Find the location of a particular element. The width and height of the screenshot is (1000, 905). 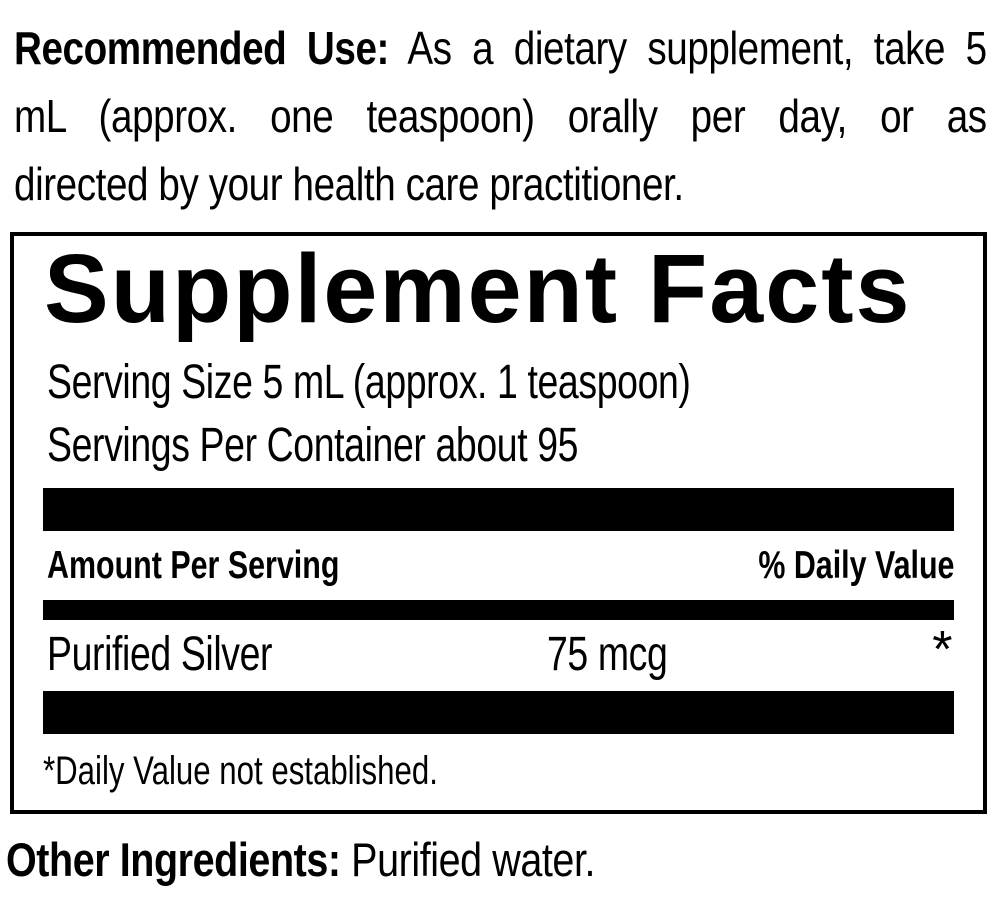

recommended-use-line-1-text: As a dietary supplement, take 5 is located at coordinates (687, 48).